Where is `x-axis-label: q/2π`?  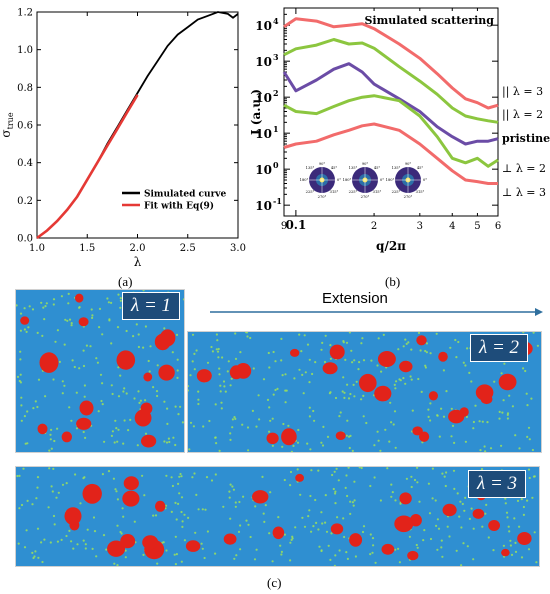
x-axis-label: q/2π is located at coordinates (391, 246).